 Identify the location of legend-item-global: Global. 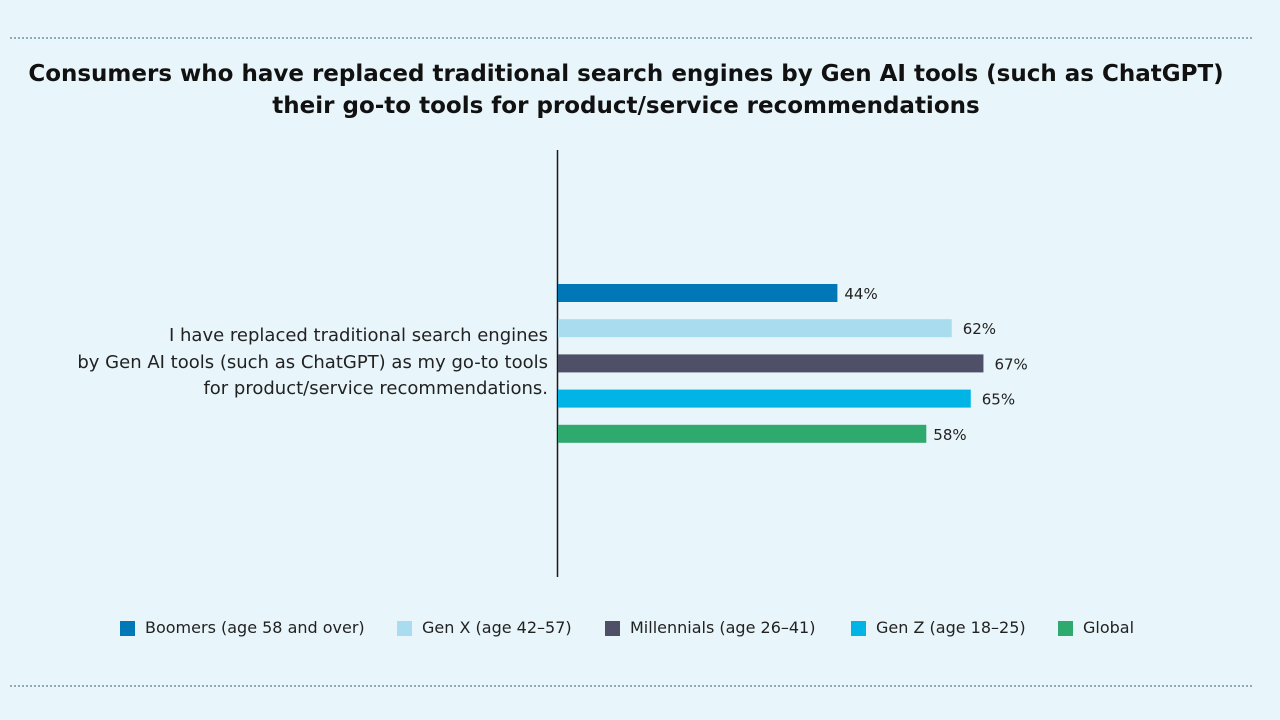
(1096, 628).